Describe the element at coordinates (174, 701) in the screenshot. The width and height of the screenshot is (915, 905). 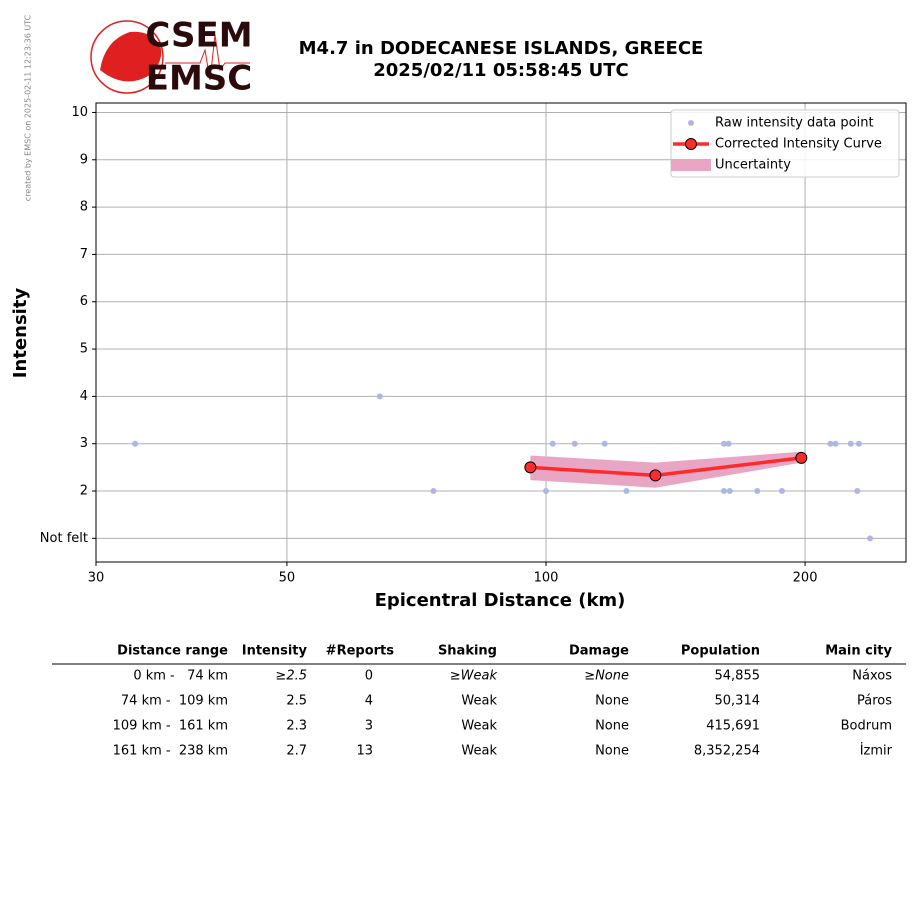
I see `table-cell: 74 km - 109 km` at that location.